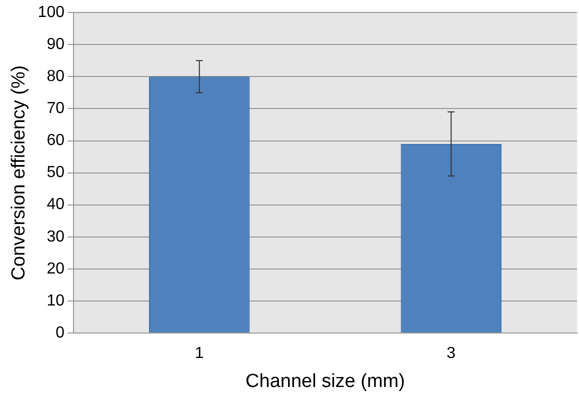 The height and width of the screenshot is (401, 579). What do you see at coordinates (60, 333) in the screenshot?
I see `y-tick-label: 0` at bounding box center [60, 333].